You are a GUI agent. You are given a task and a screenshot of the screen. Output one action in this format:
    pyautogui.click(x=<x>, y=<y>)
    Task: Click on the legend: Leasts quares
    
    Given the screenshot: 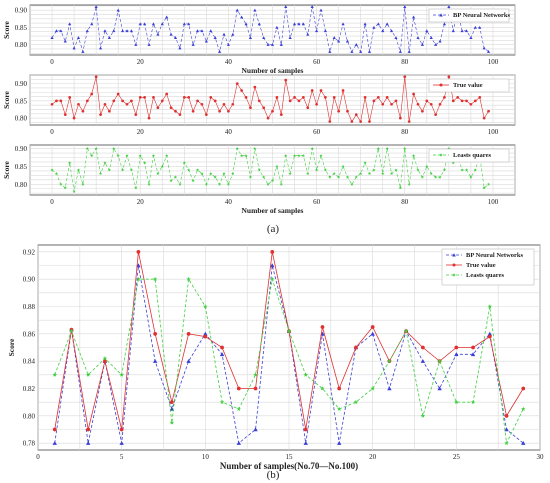 What is the action you would take?
    pyautogui.click(x=469, y=155)
    